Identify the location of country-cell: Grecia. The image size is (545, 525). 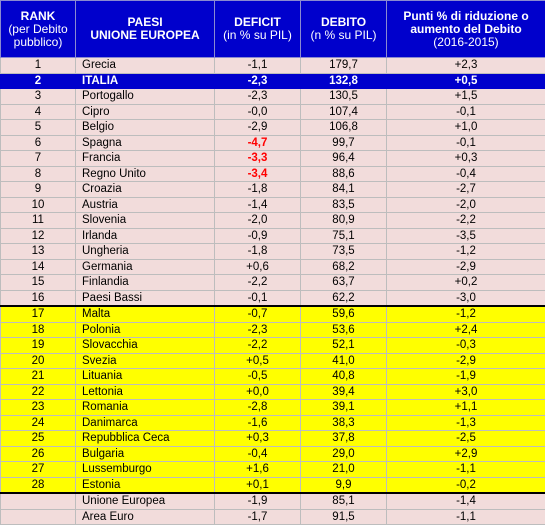
(145, 66).